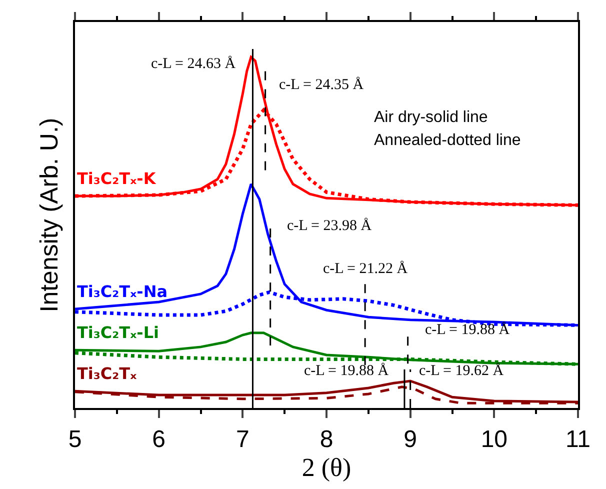  Describe the element at coordinates (327, 439) in the screenshot. I see `x-tick-label: 8` at that location.